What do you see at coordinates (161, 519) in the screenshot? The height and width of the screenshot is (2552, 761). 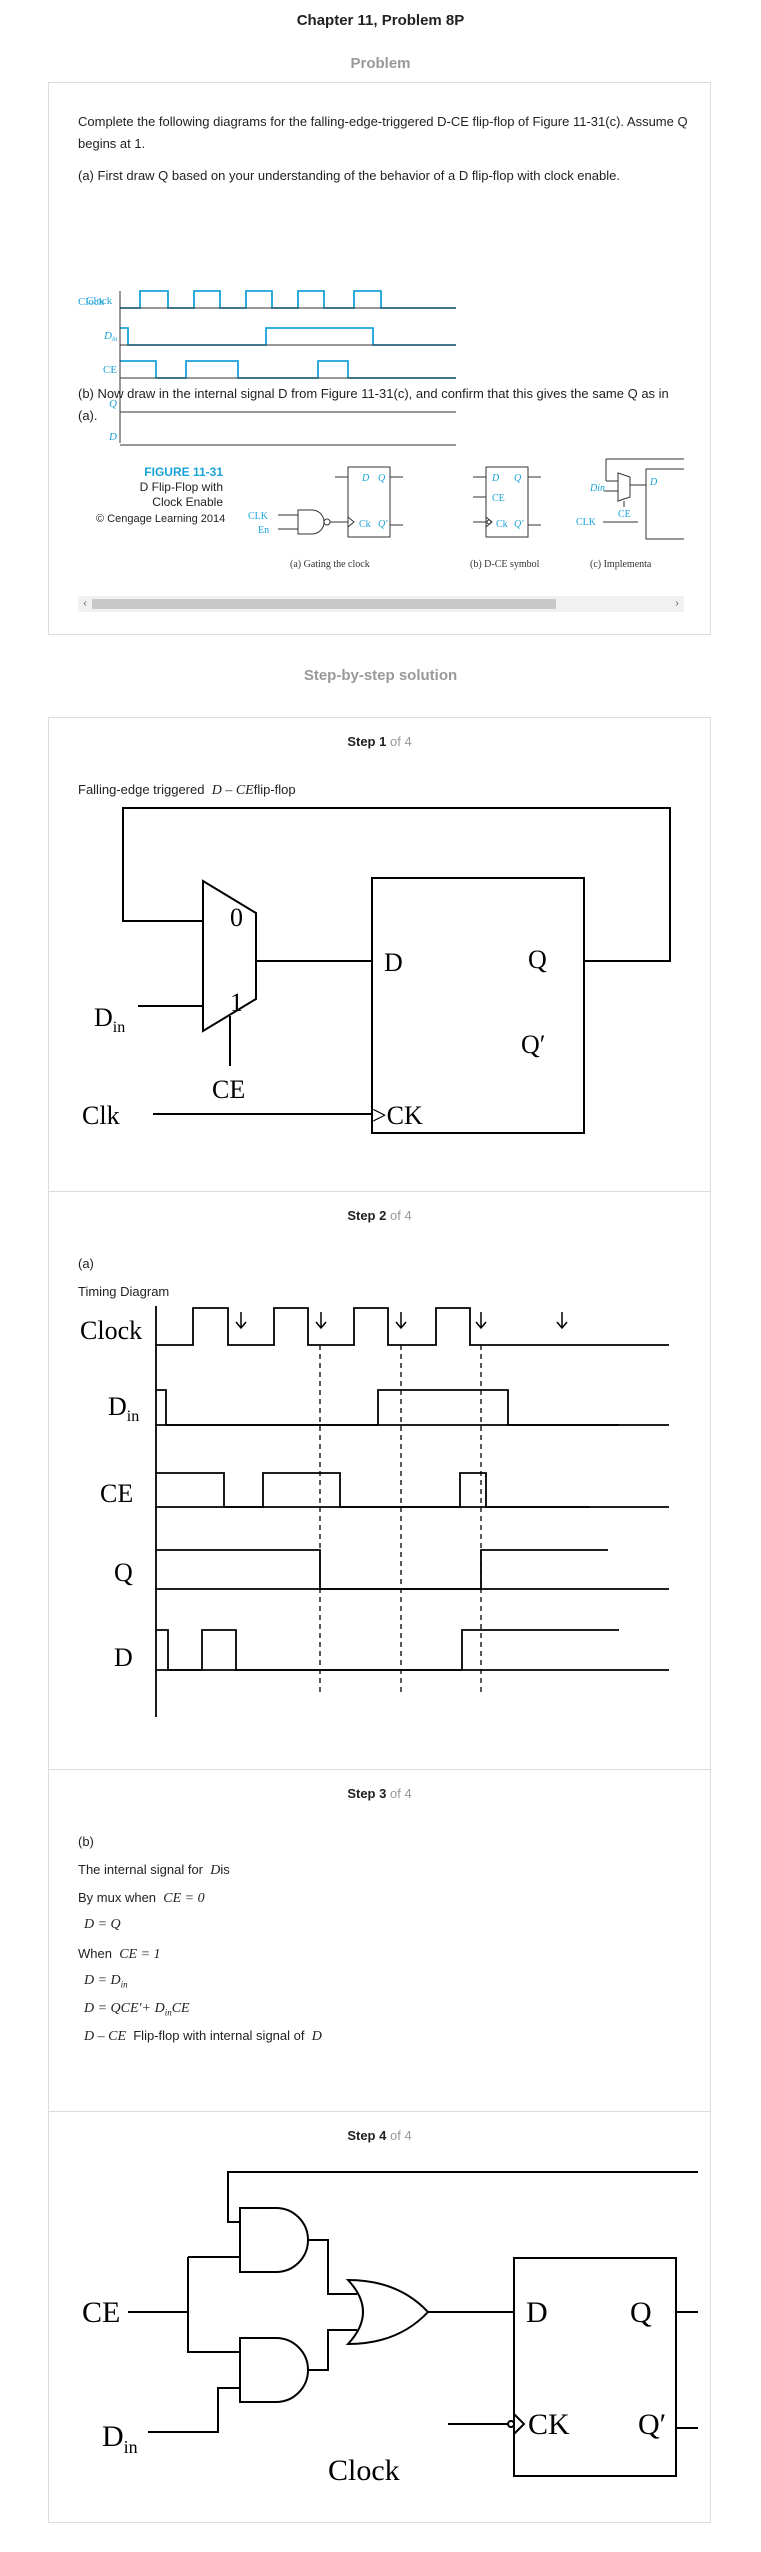 I see `figure-credit: © Cengage Learning 2014` at bounding box center [161, 519].